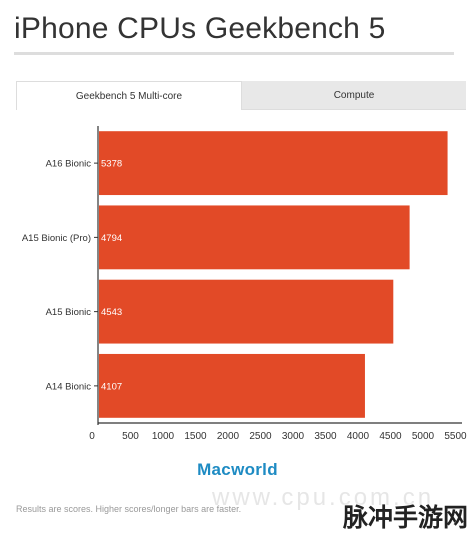  Describe the element at coordinates (323, 497) in the screenshot. I see `watermark: www.cpu.com.cn` at that location.